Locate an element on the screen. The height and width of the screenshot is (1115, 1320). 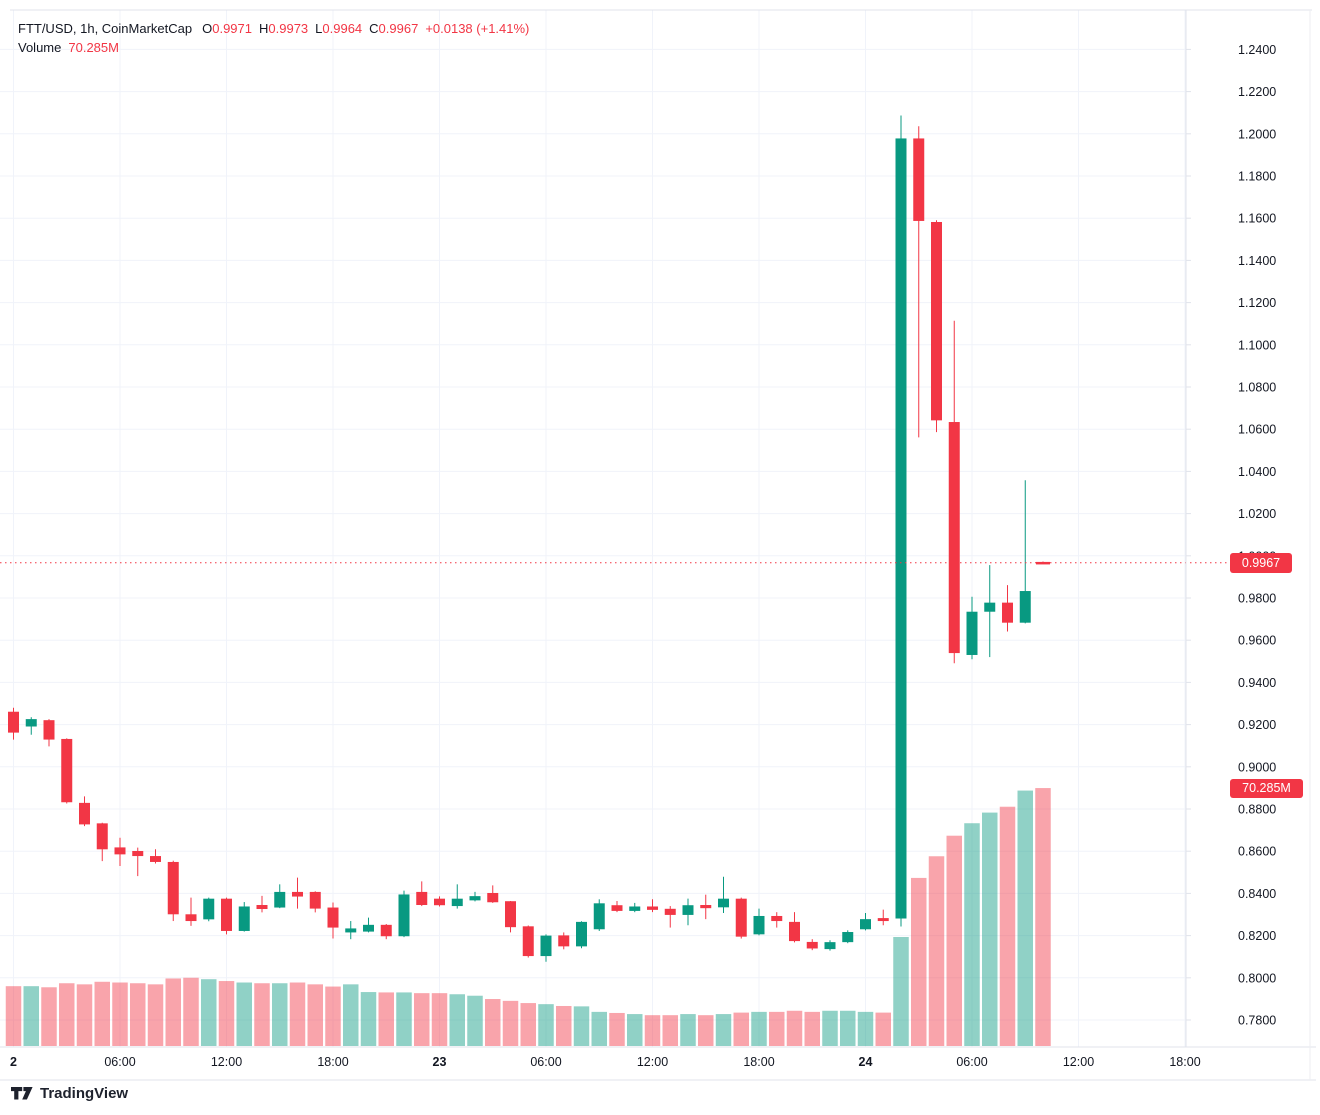
price-tick-label: 1.0800 is located at coordinates (1257, 388).